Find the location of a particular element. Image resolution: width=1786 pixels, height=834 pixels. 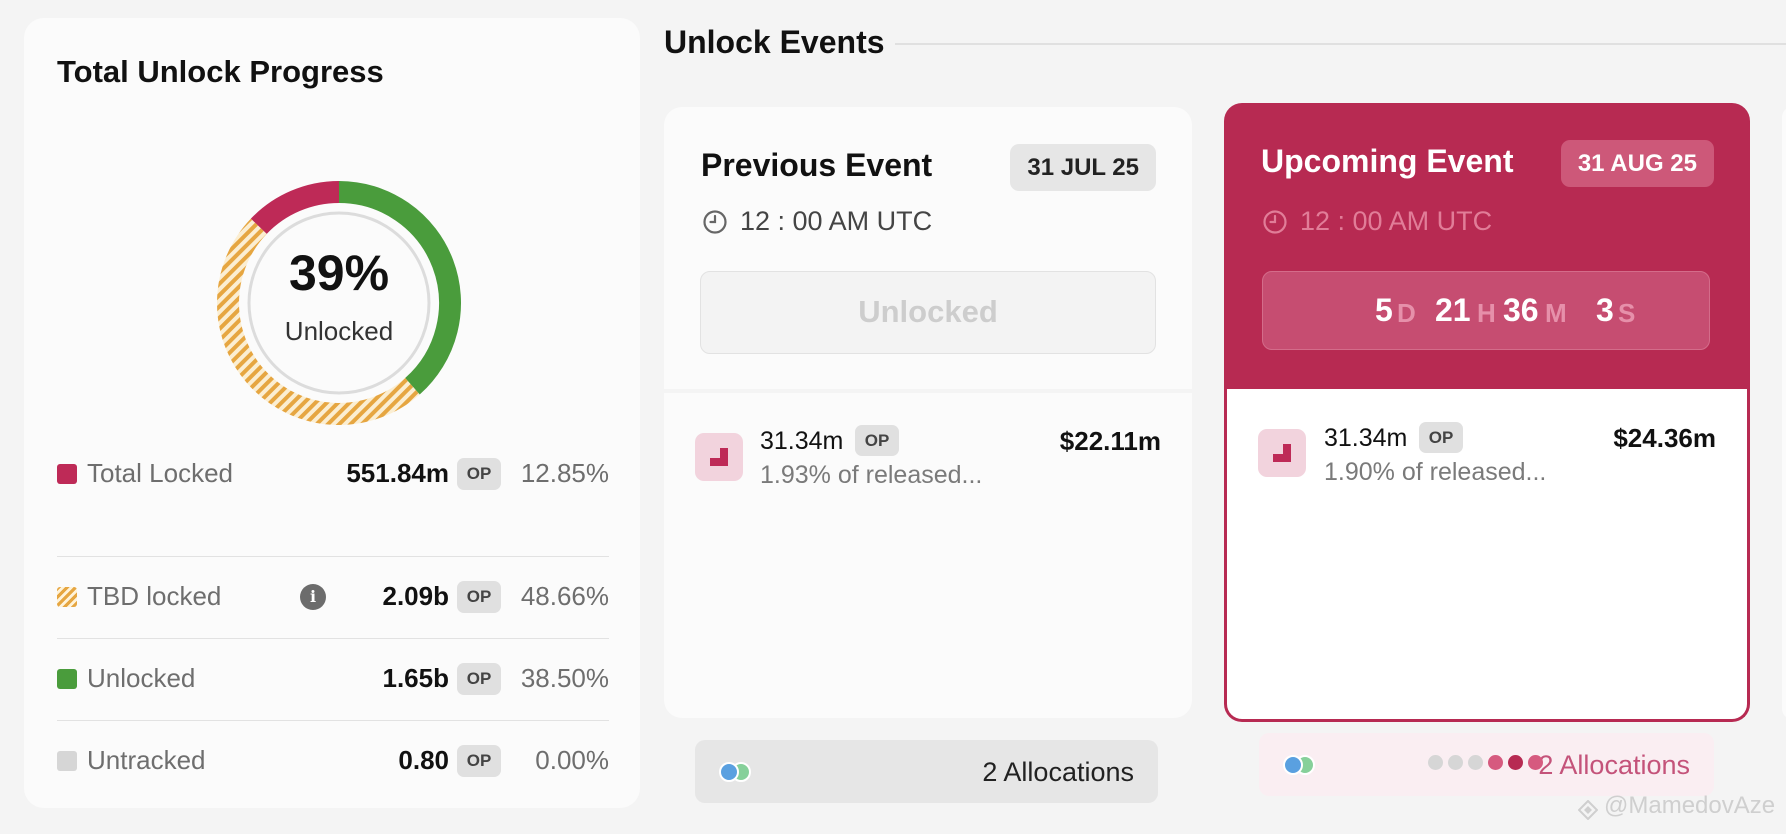

info-icon: i is located at coordinates (313, 597).